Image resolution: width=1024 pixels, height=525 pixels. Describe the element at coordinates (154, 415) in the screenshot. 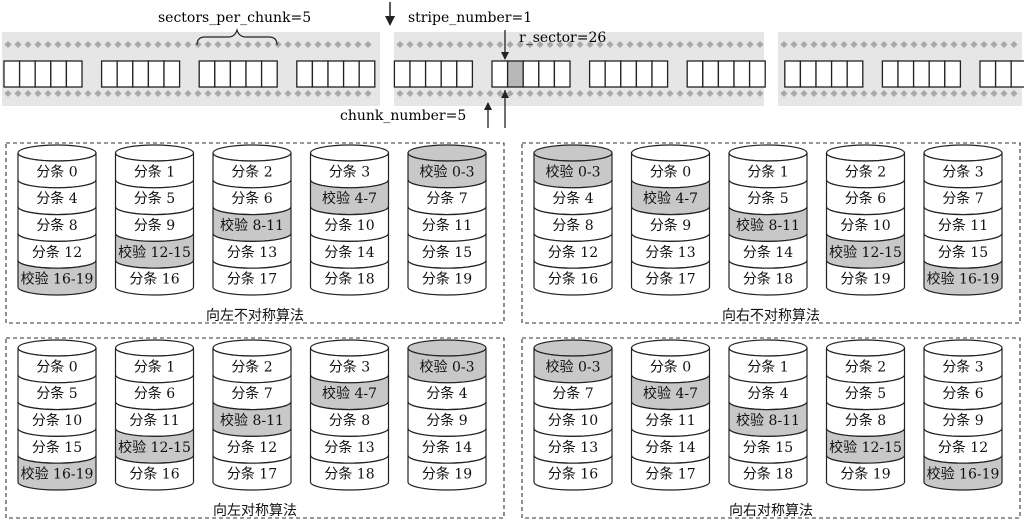

I see `disk: 分条 1 分条 6 分条 11 校验 12-15 分条 16` at that location.